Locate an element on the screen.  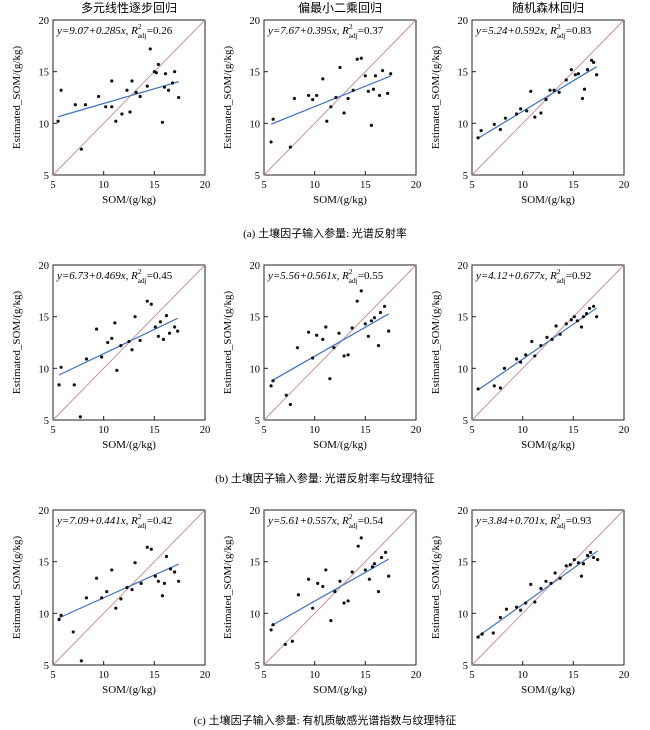
fit-equation: y=6.73+0.469x, R2 adj=0.45 is located at coordinates (114, 276).